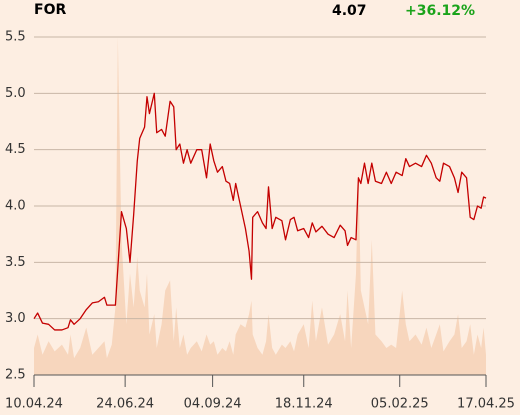  I want to click on change: +36.12%, so click(440, 11).